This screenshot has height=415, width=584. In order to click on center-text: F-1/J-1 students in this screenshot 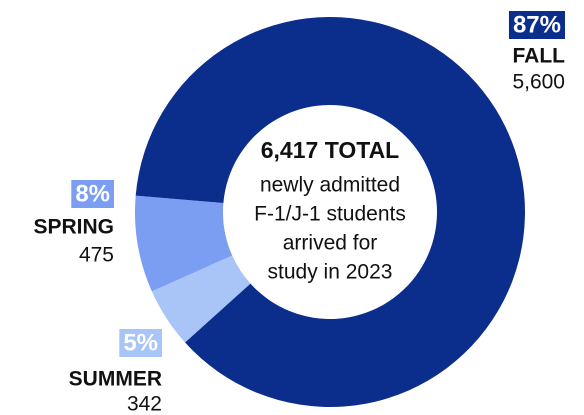, I will do `click(330, 214)`.